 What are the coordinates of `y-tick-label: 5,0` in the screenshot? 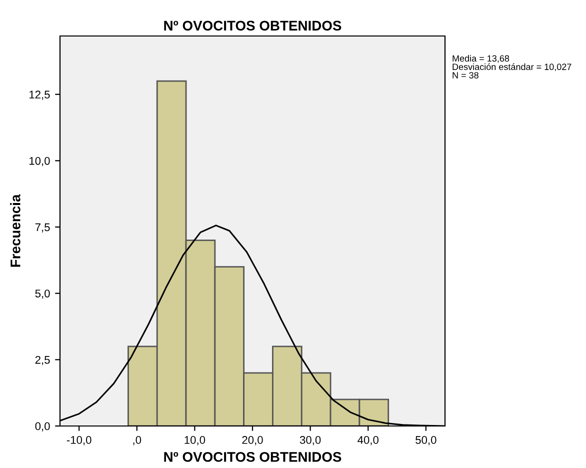 It's located at (42, 294).